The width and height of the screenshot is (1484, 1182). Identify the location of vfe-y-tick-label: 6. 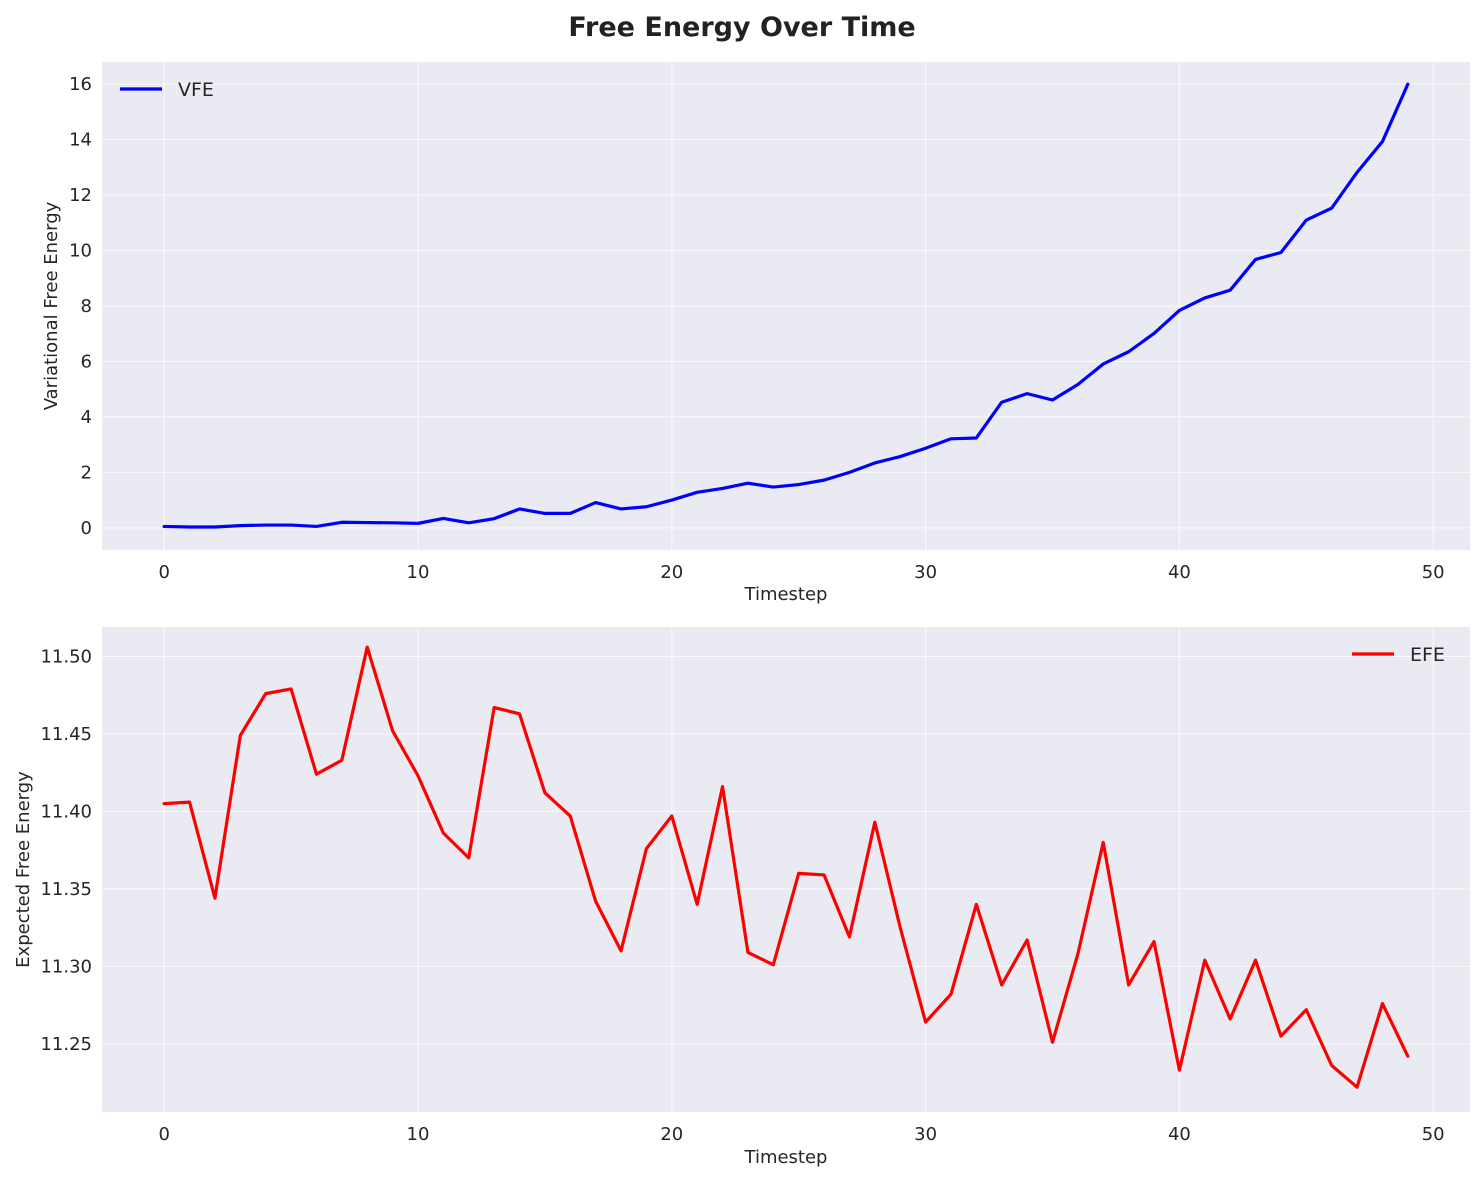
(86, 361).